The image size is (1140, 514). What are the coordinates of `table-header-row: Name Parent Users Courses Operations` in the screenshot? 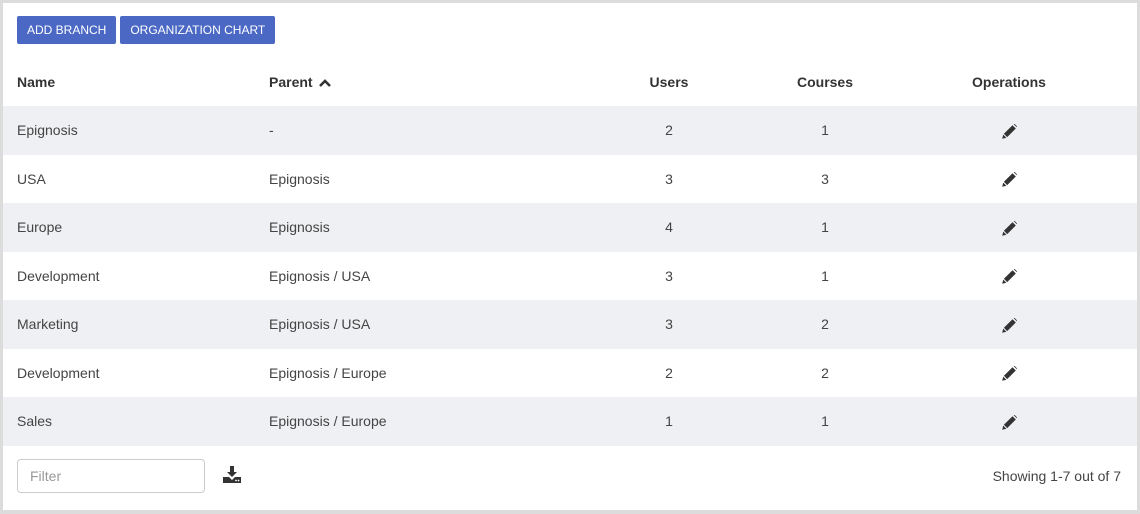 It's located at (570, 82).